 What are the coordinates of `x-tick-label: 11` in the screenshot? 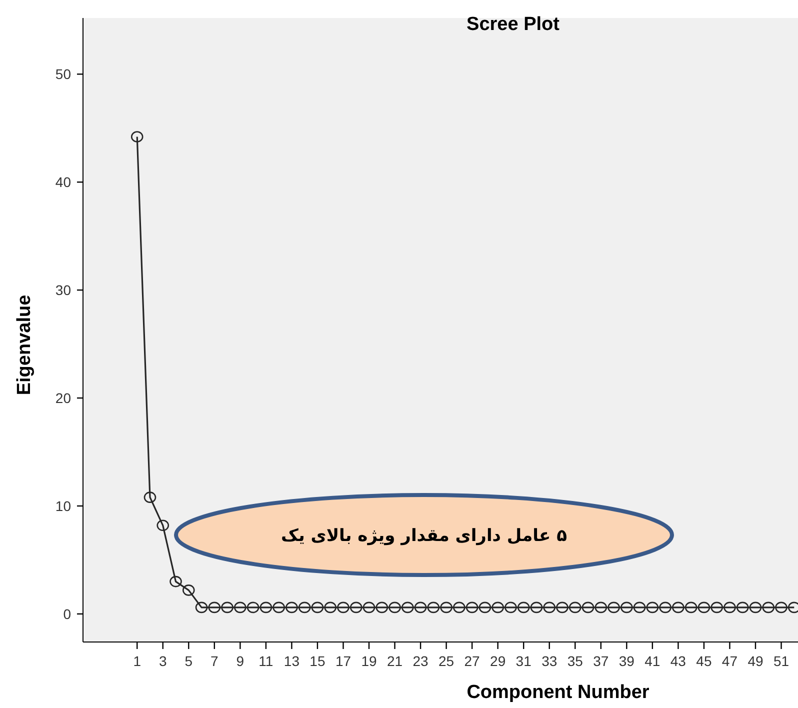 It's located at (266, 661).